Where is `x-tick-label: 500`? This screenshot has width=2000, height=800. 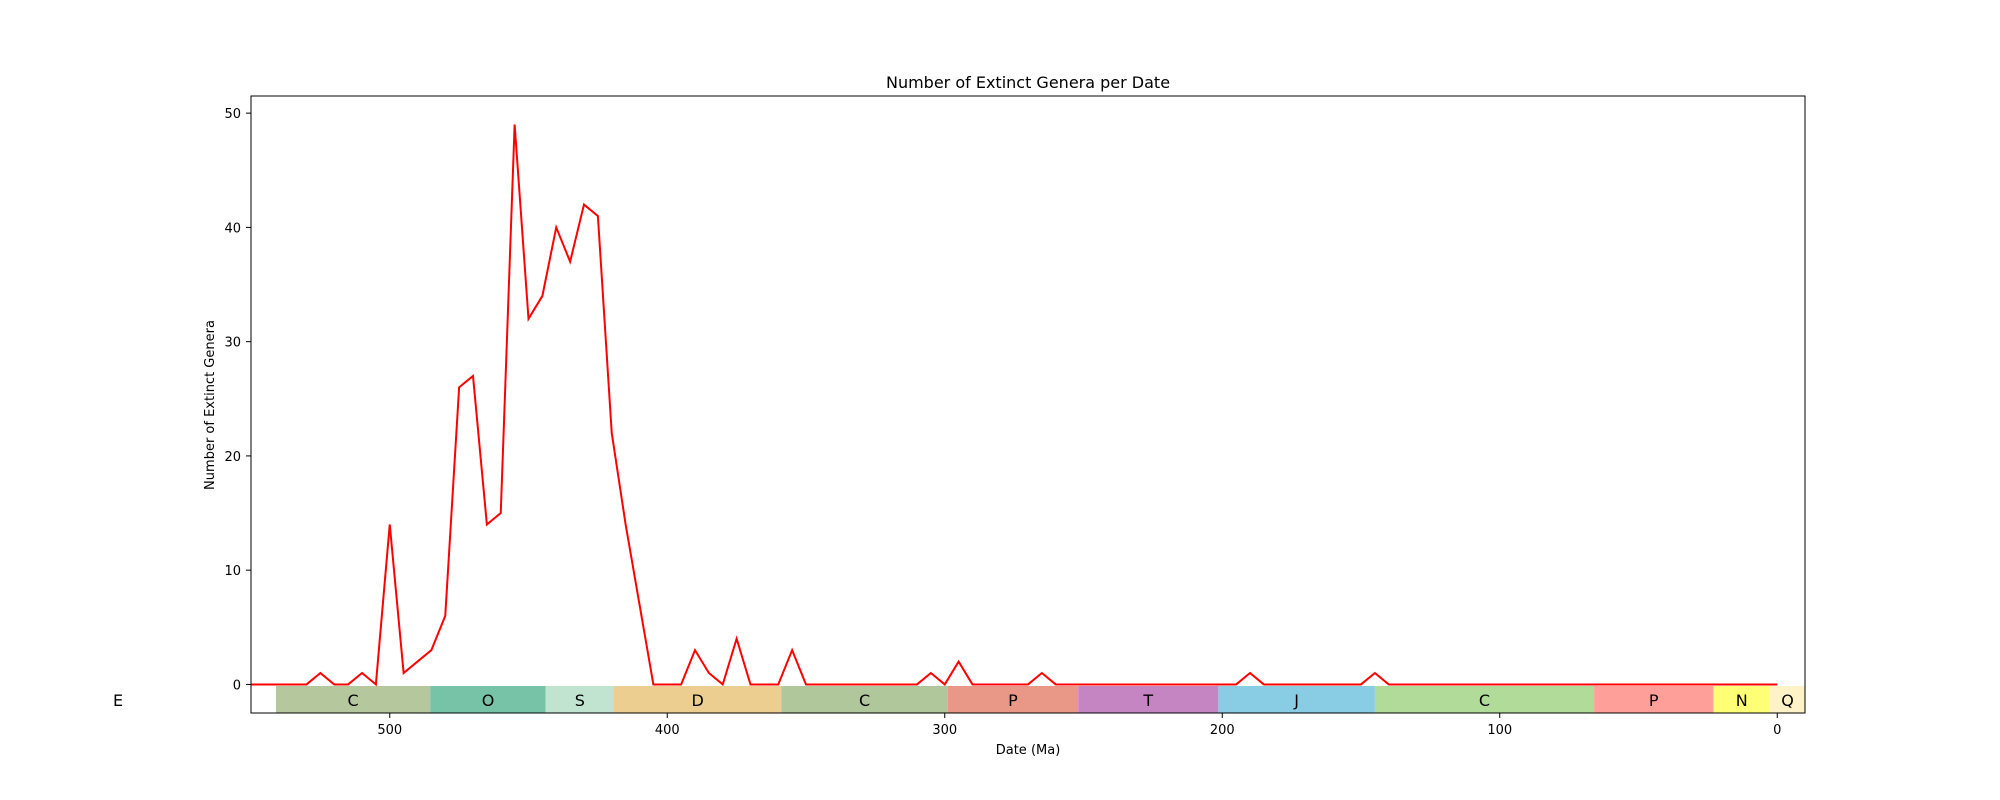
x-tick-label: 500 is located at coordinates (389, 730).